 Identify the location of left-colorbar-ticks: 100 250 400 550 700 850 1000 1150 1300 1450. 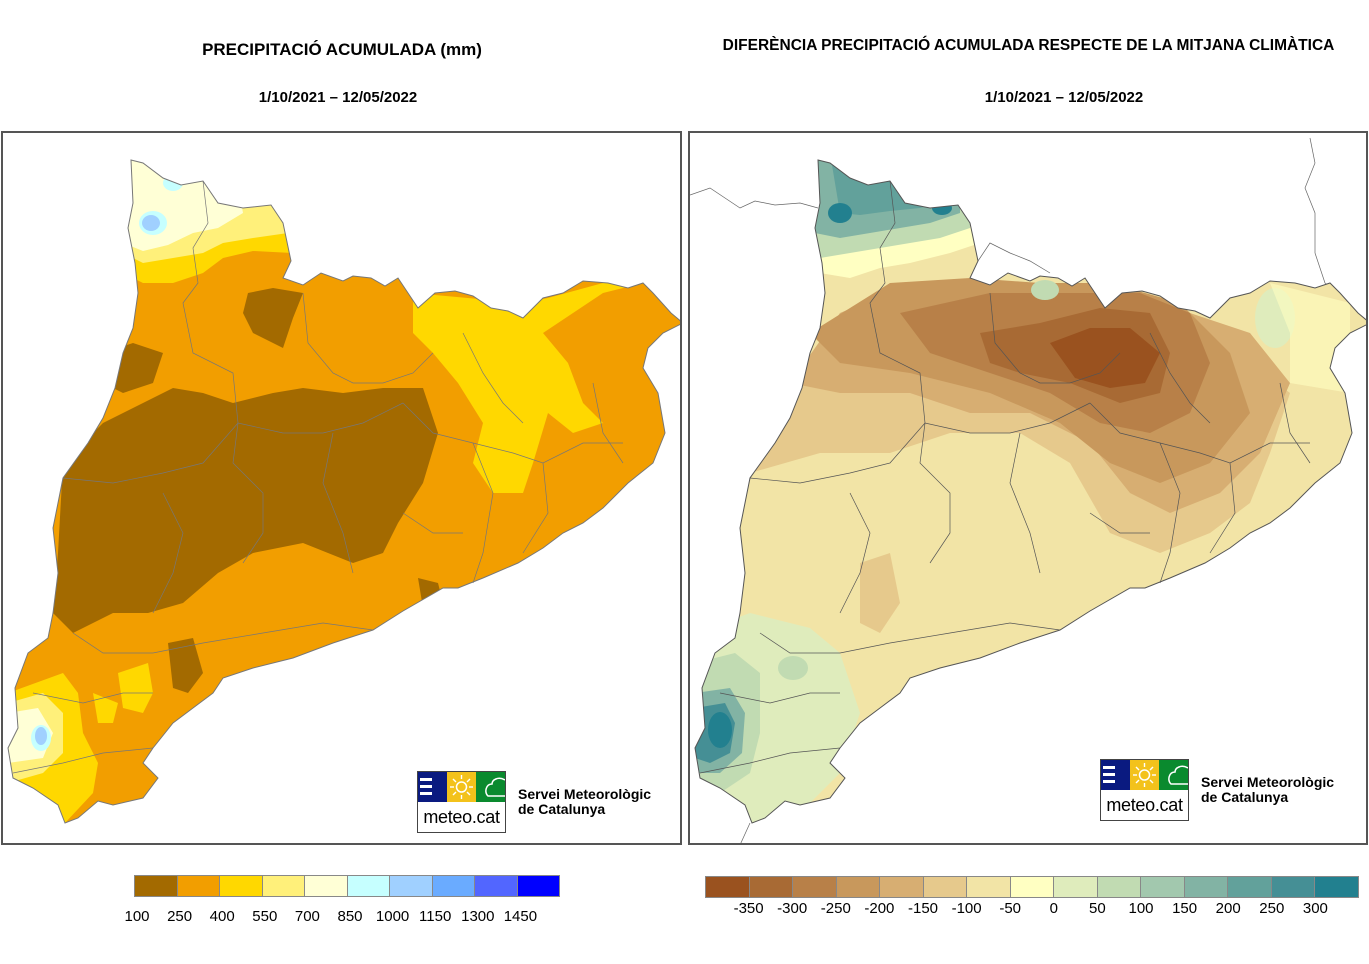
(684, 918).